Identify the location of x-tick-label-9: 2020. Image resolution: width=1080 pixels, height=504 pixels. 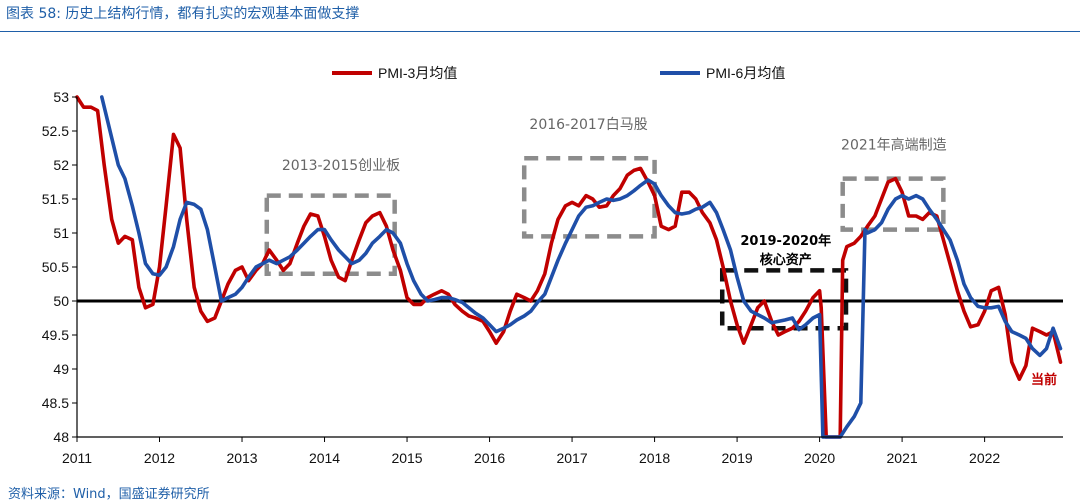
(819, 458).